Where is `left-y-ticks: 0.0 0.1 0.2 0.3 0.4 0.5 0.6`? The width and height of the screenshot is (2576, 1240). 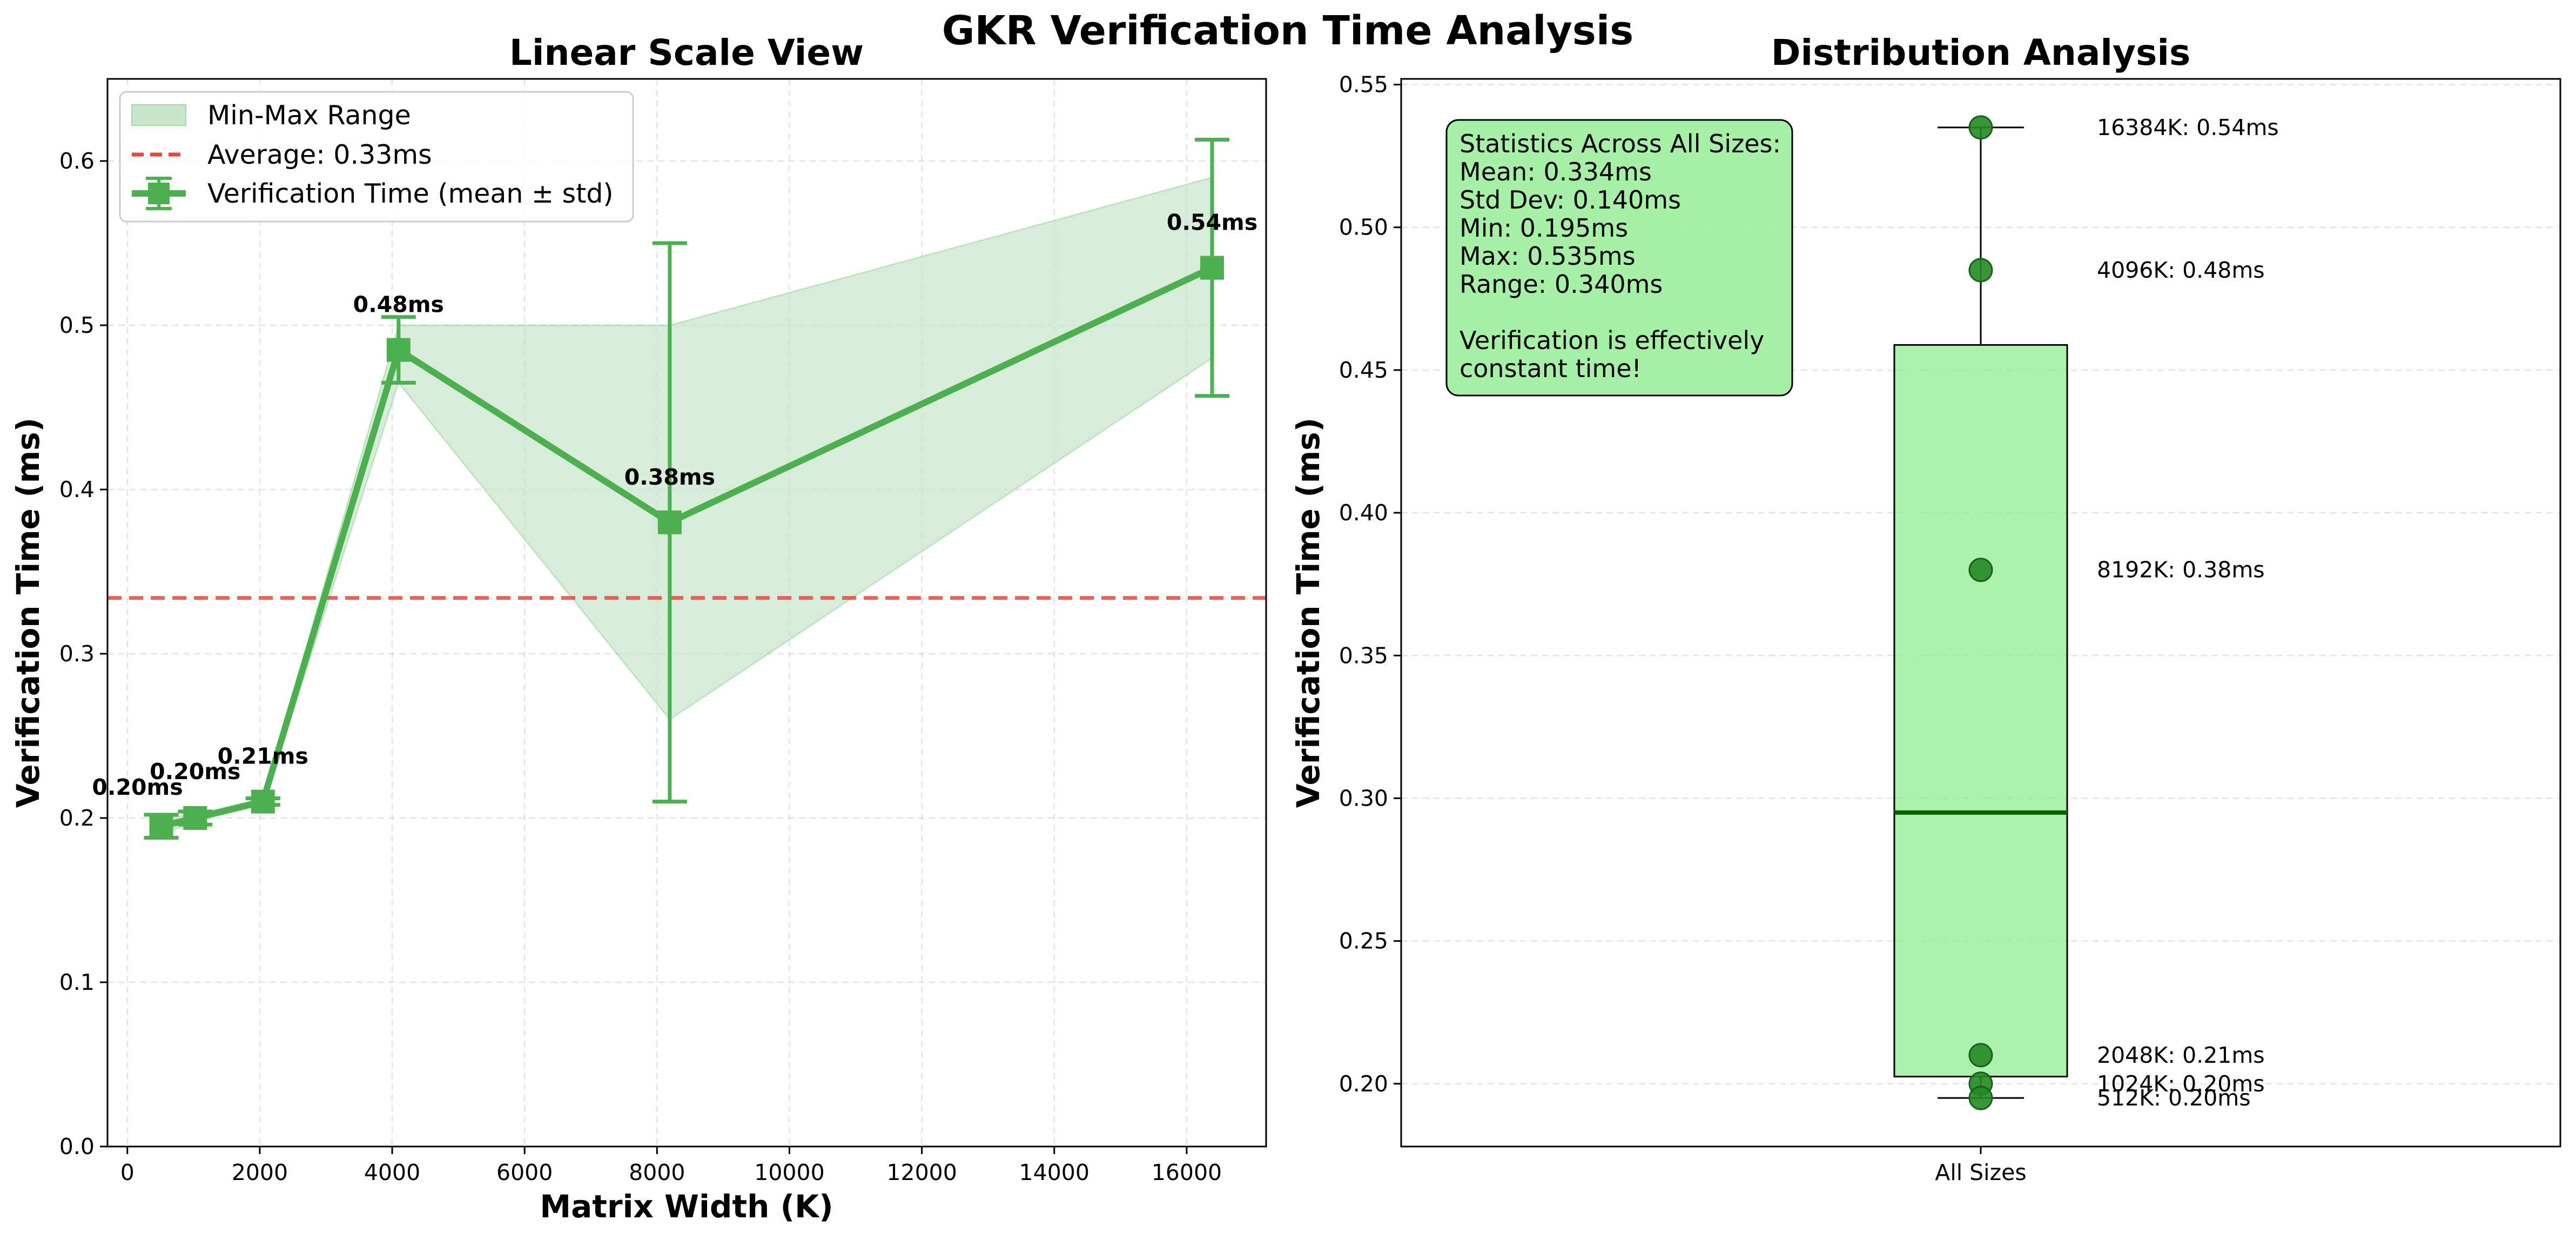
left-y-ticks: 0.0 0.1 0.2 0.3 0.4 0.5 0.6 is located at coordinates (83, 653).